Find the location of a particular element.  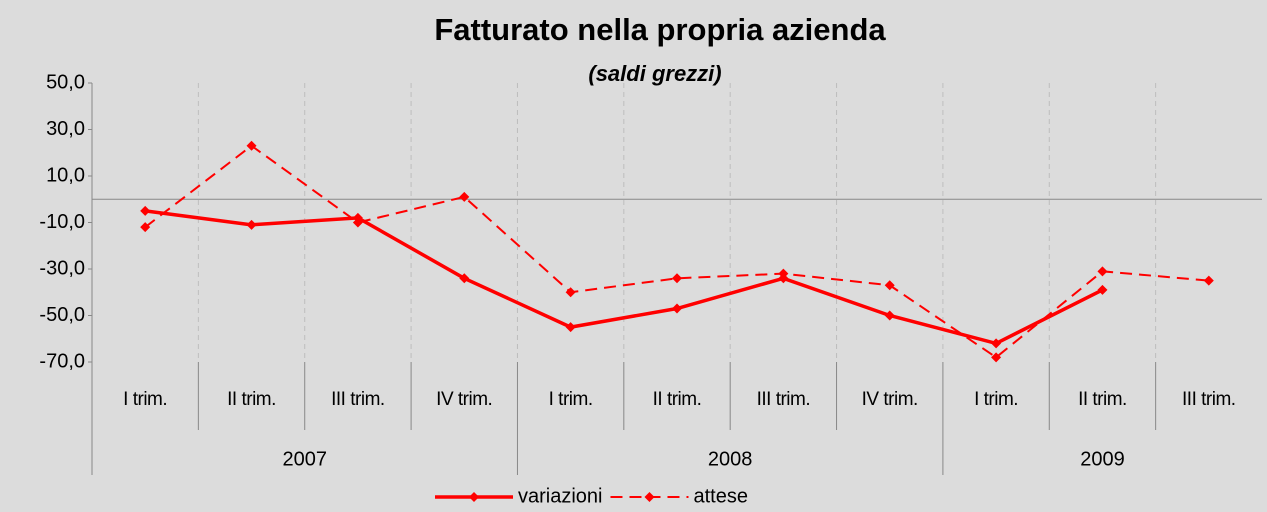

y-tick-label: -30,0 is located at coordinates (62, 268).